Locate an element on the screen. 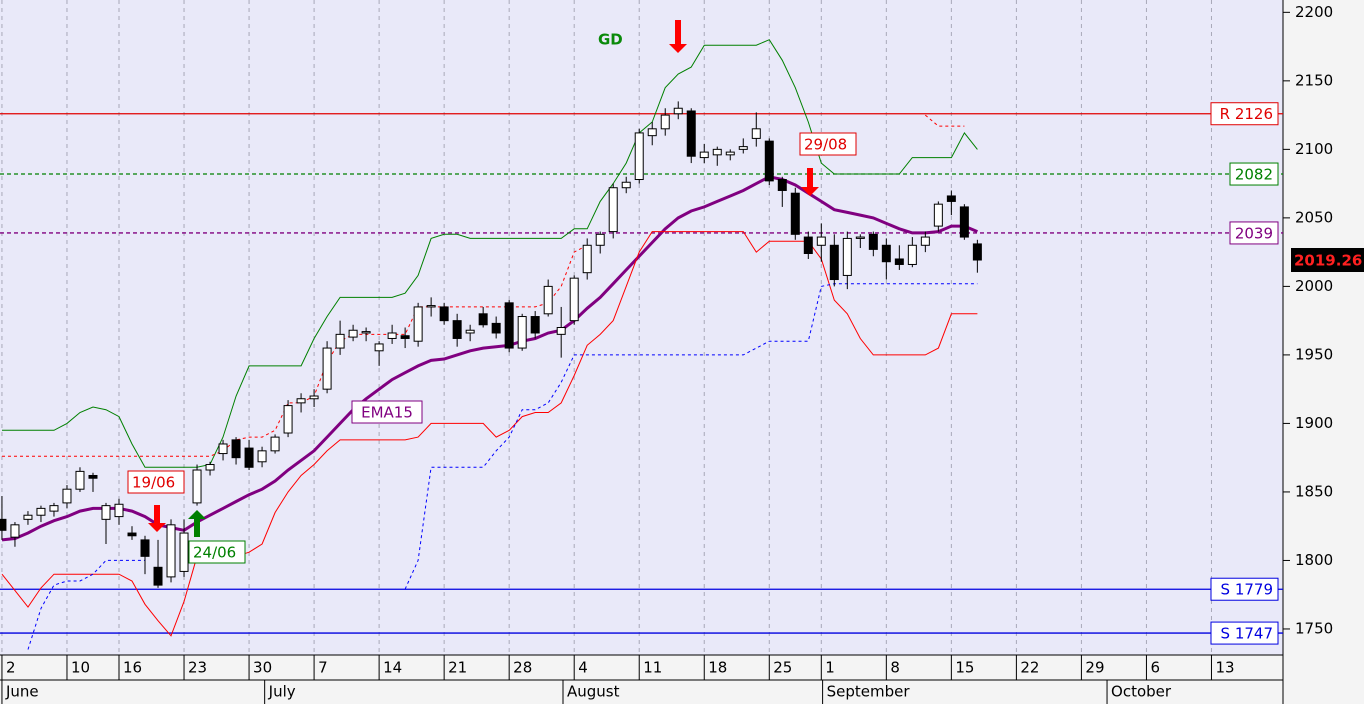  annotation: 19/06 is located at coordinates (153, 483).